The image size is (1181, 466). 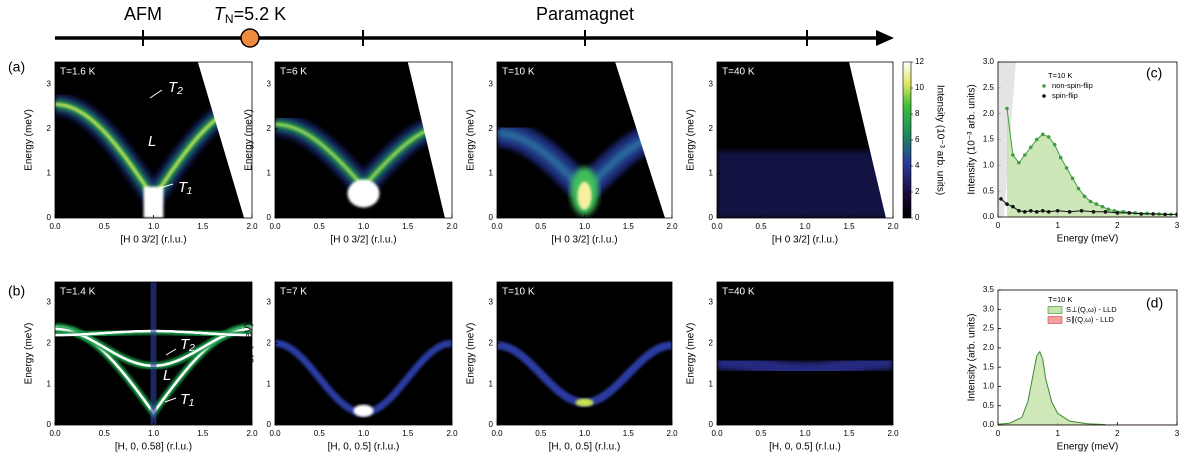 I want to click on annotation: L, so click(x=167, y=375).